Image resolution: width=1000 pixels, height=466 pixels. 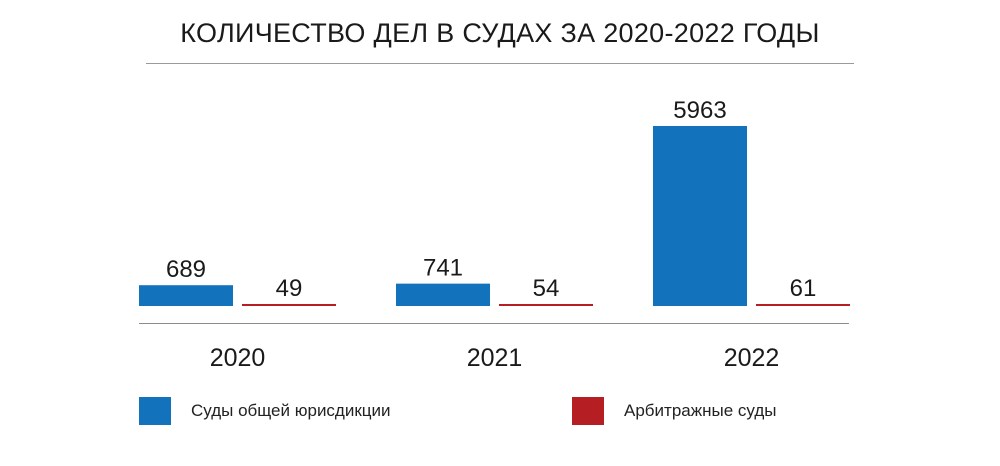 I want to click on bar-arbitration-courts-2022, so click(x=803, y=305).